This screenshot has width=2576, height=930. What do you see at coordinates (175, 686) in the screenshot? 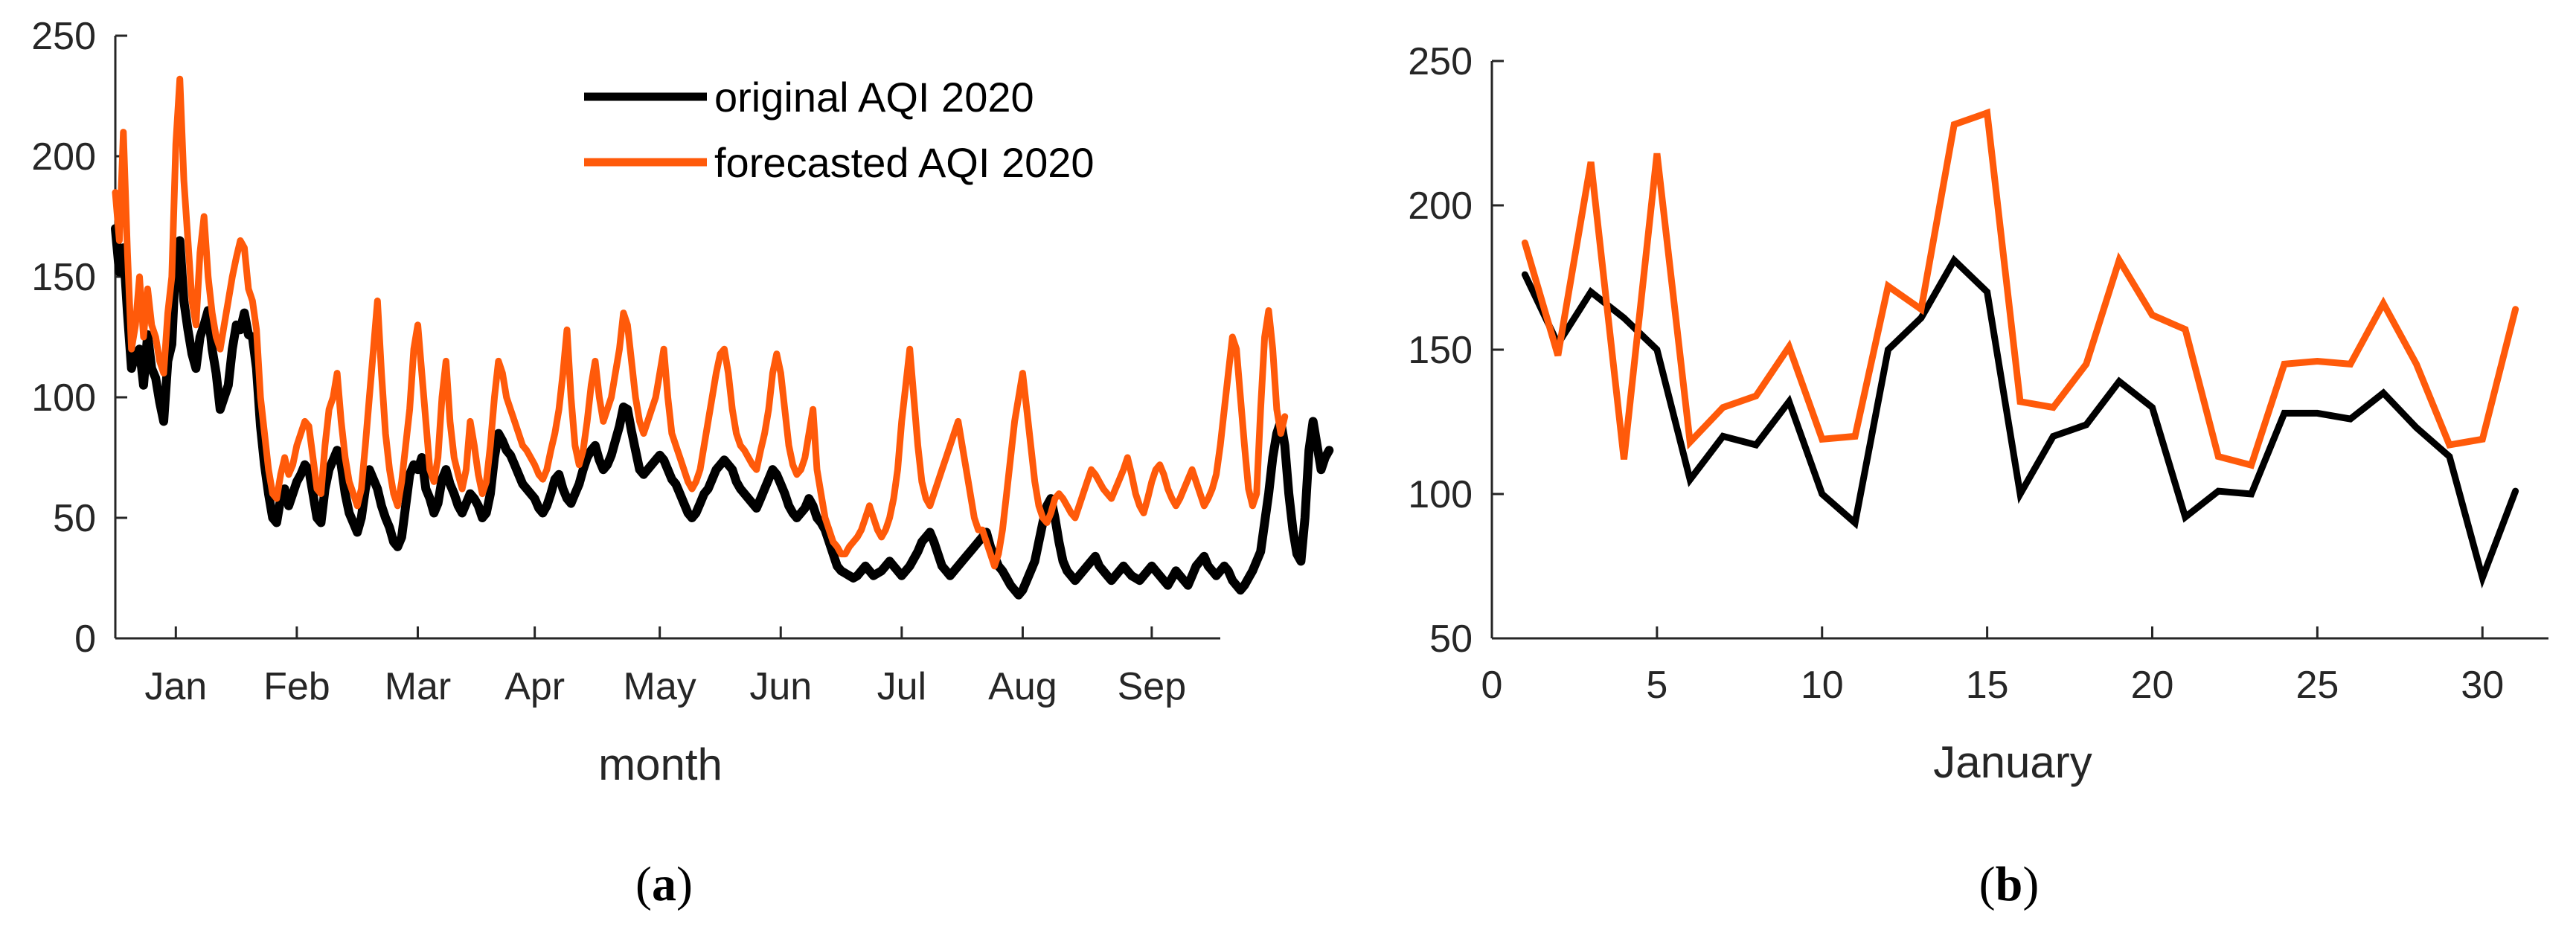
I see `panel-a-x-tick-label: Jan` at bounding box center [175, 686].